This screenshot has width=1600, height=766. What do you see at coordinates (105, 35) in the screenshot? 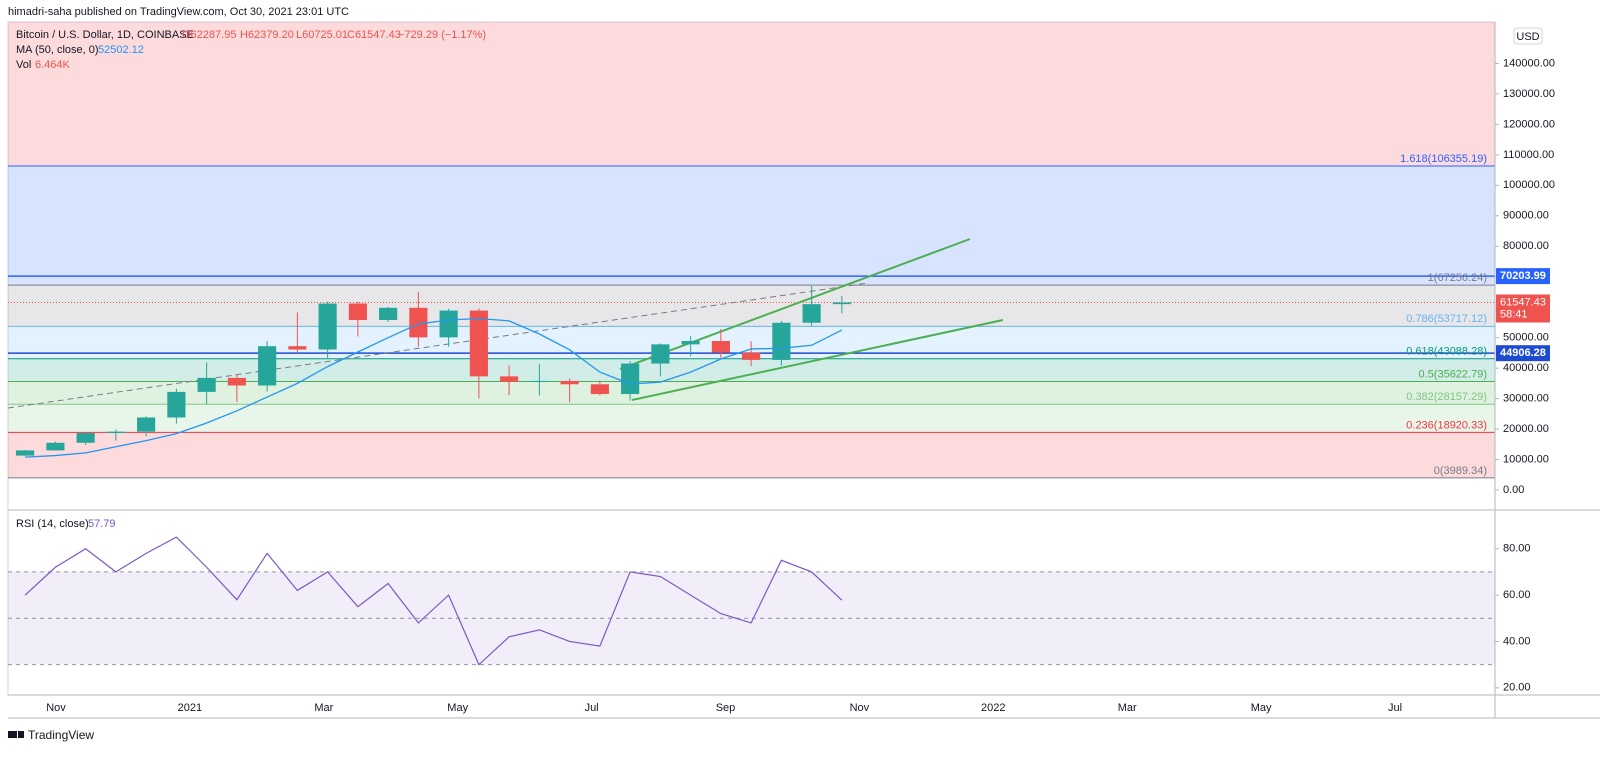
I see `legend-symbol: Bitcoin / U.S. Dollar, 1D, COINBASE` at bounding box center [105, 35].